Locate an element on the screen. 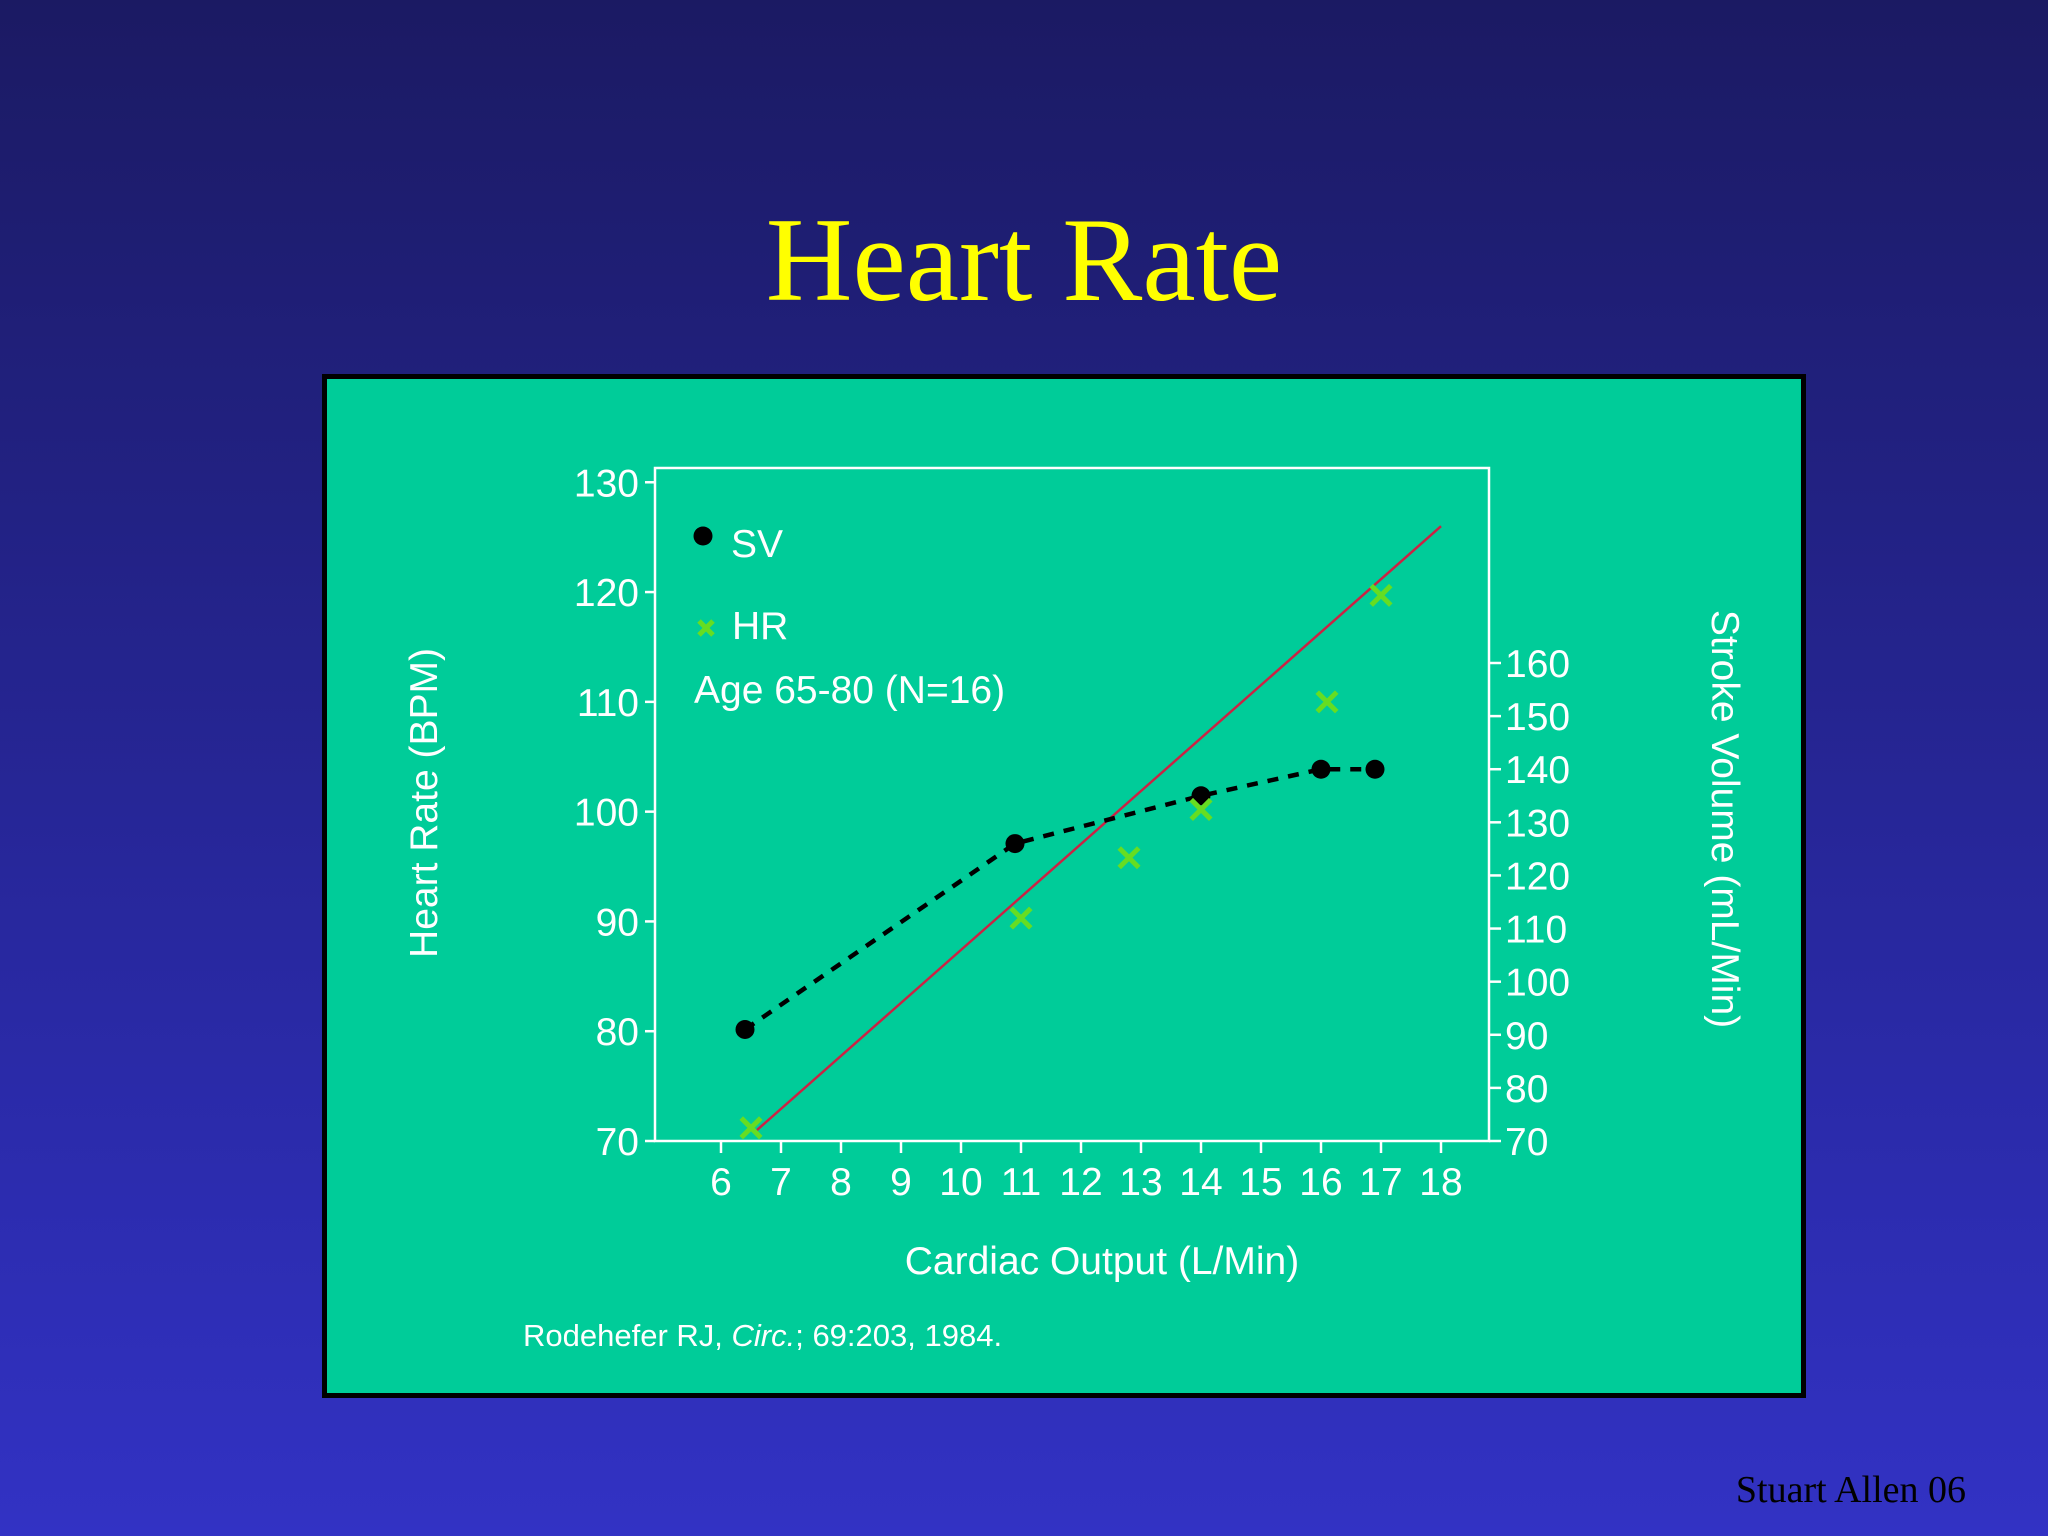 This screenshot has width=2048, height=1536. x-tick-label-12: 12 is located at coordinates (1080, 1182).